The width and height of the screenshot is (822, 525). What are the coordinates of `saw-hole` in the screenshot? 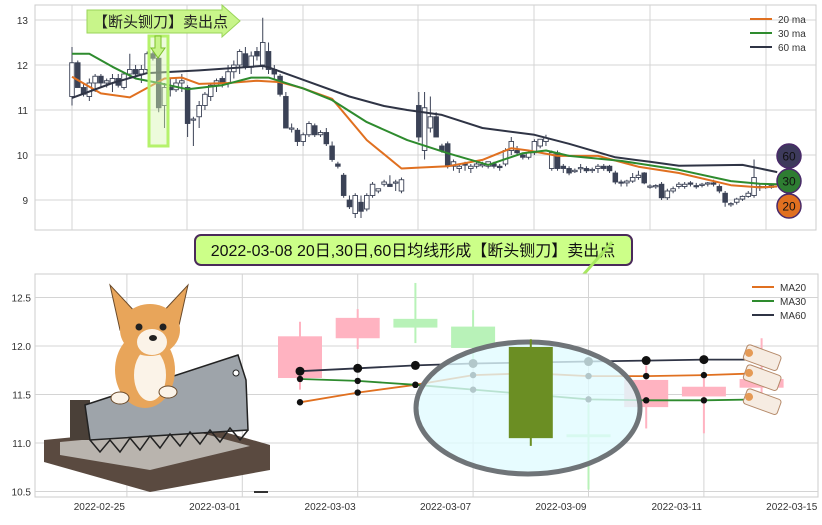 It's located at (236, 373).